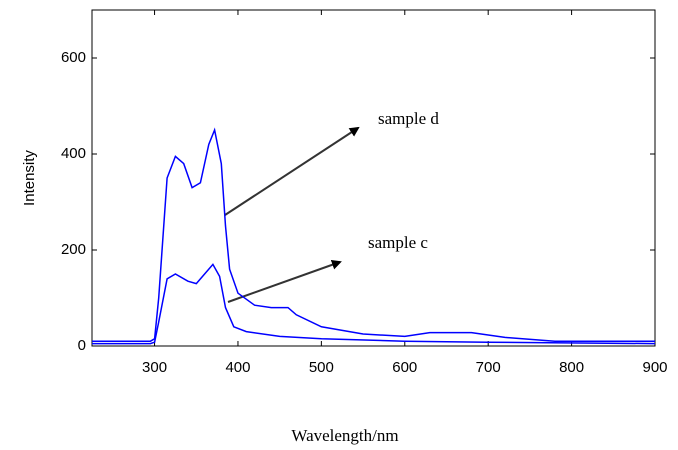 The width and height of the screenshot is (678, 450). I want to click on y-tick-label: 200, so click(73, 249).